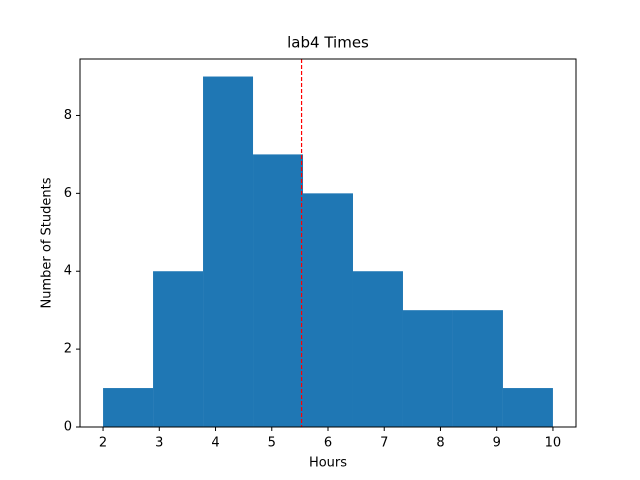  I want to click on x-tick-label: 8, so click(440, 443).